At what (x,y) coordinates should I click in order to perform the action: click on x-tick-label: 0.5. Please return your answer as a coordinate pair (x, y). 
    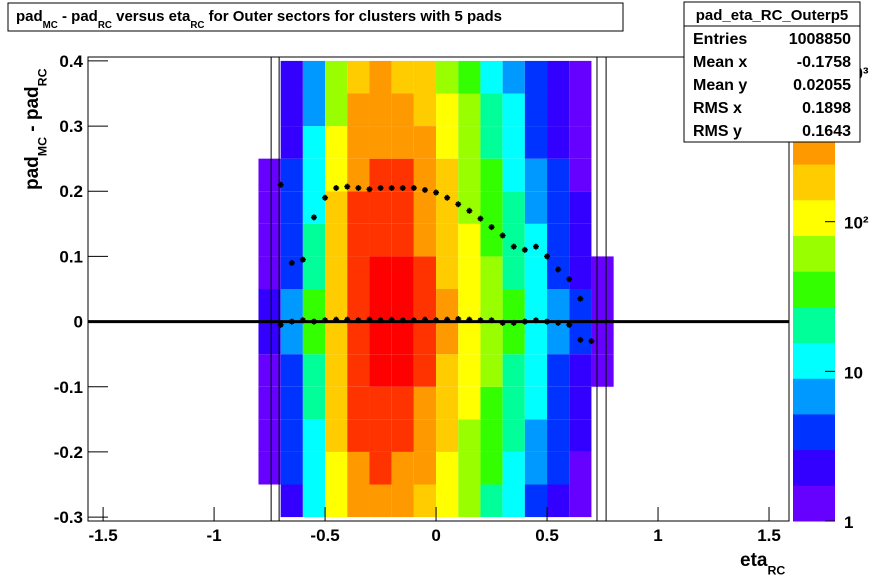
    Looking at the image, I should click on (547, 535).